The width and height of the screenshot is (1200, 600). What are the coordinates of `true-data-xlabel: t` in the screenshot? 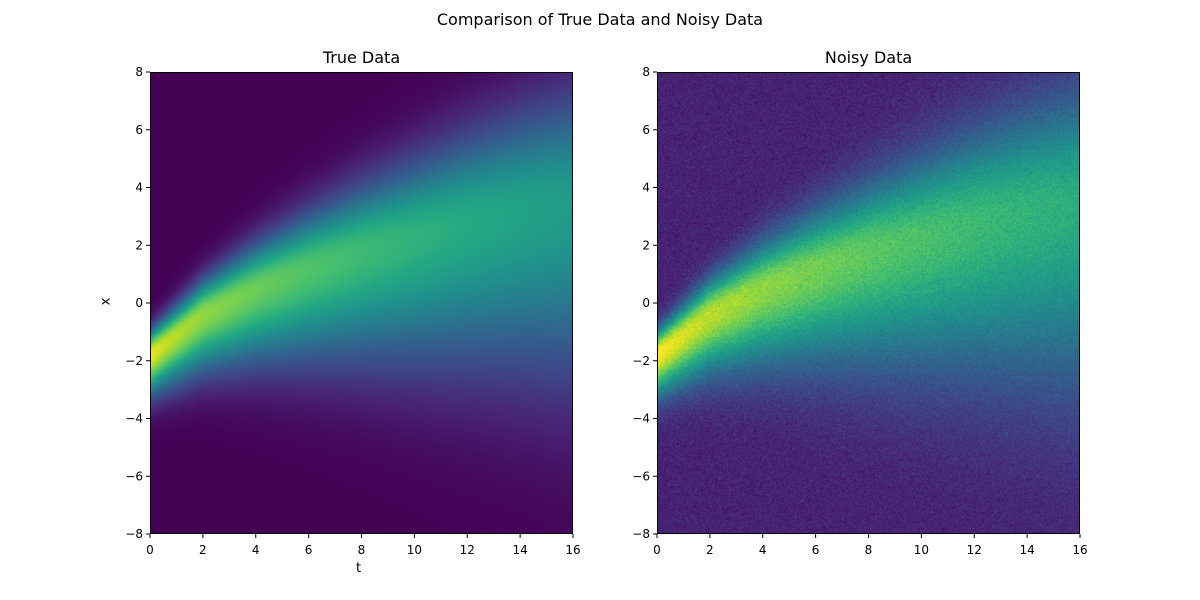 It's located at (359, 568).